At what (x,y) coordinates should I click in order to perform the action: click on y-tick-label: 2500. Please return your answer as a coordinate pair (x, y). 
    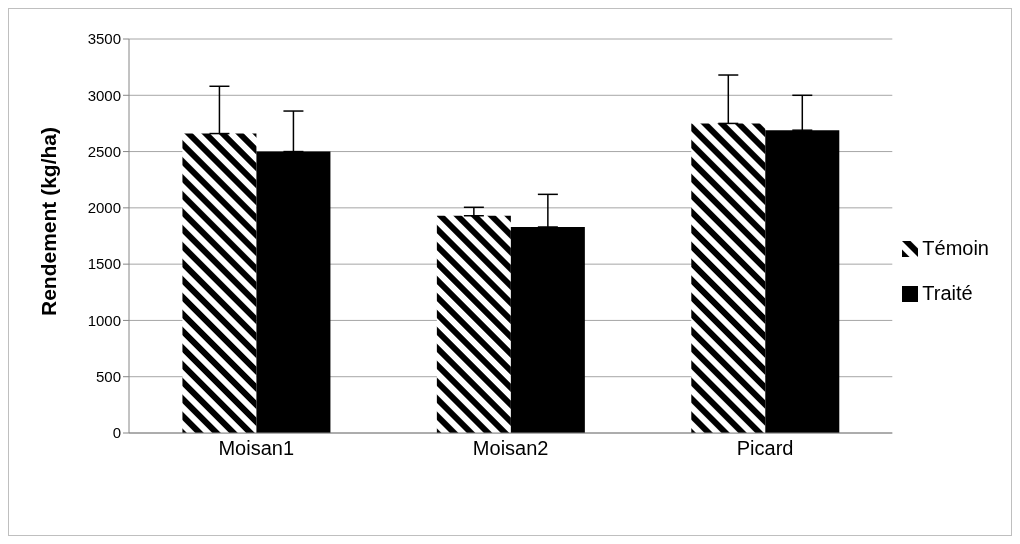
    Looking at the image, I should click on (104, 151).